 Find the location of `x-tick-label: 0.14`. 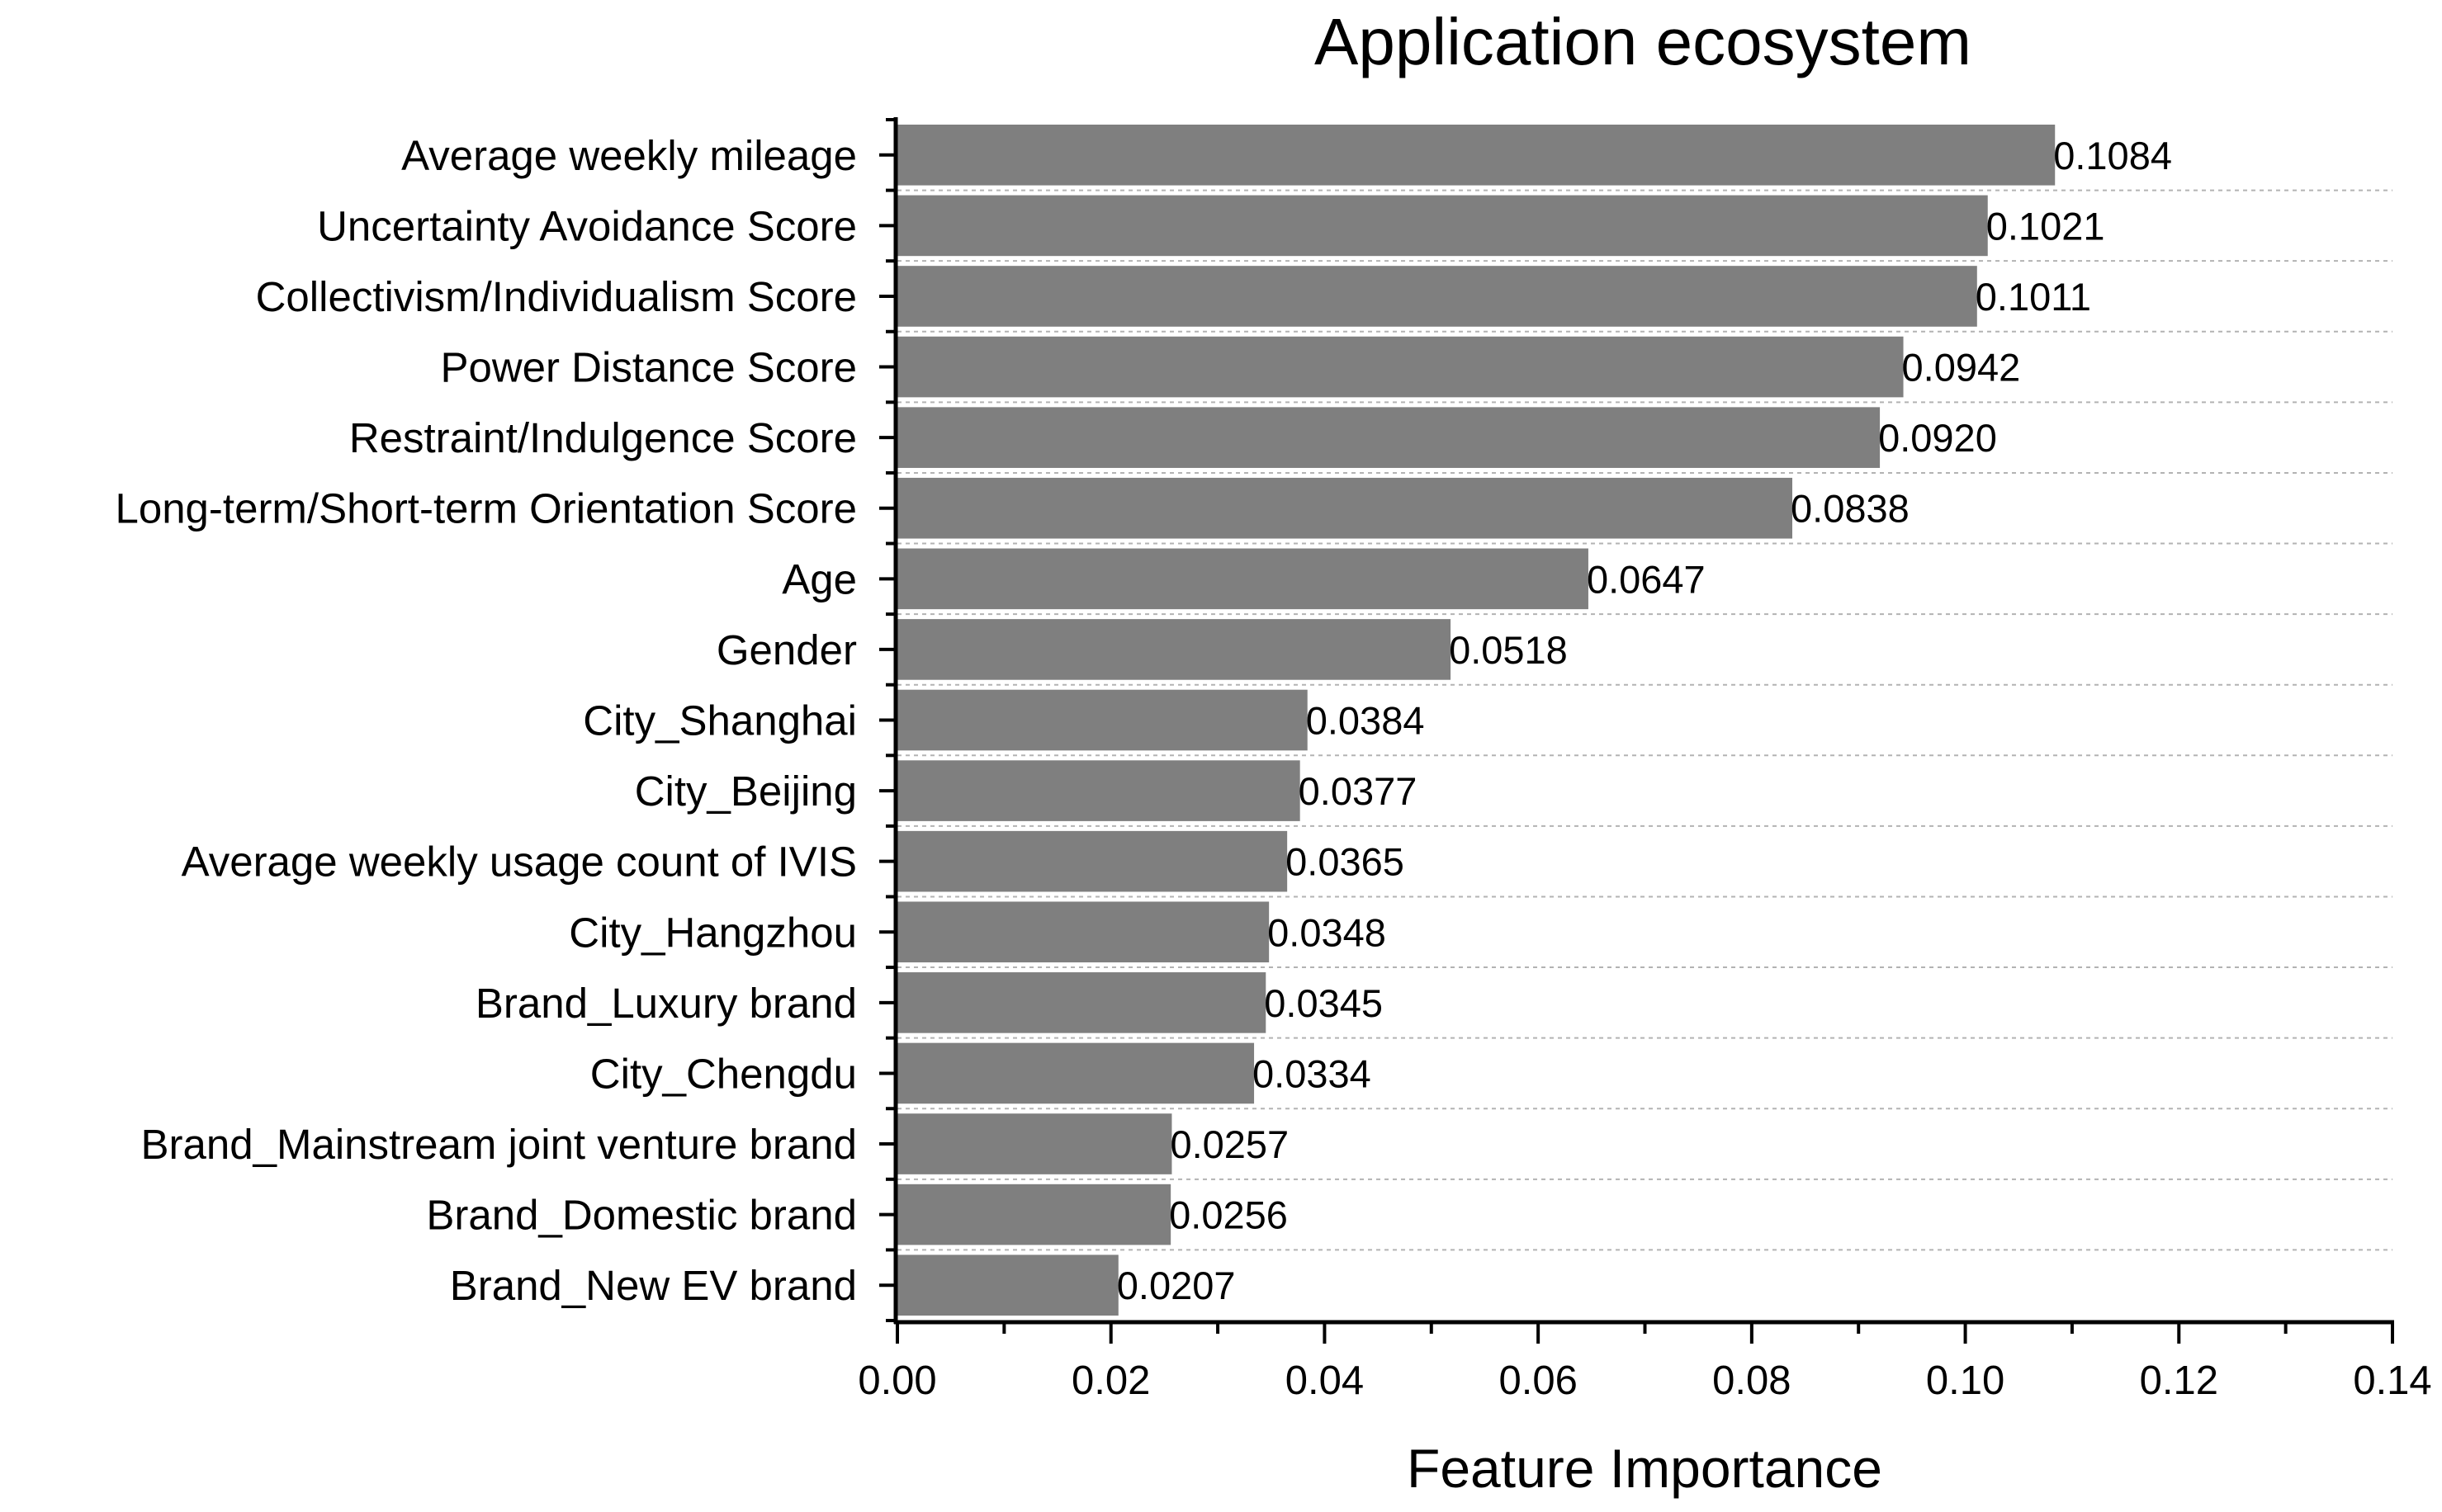

x-tick-label: 0.14 is located at coordinates (2392, 1380).